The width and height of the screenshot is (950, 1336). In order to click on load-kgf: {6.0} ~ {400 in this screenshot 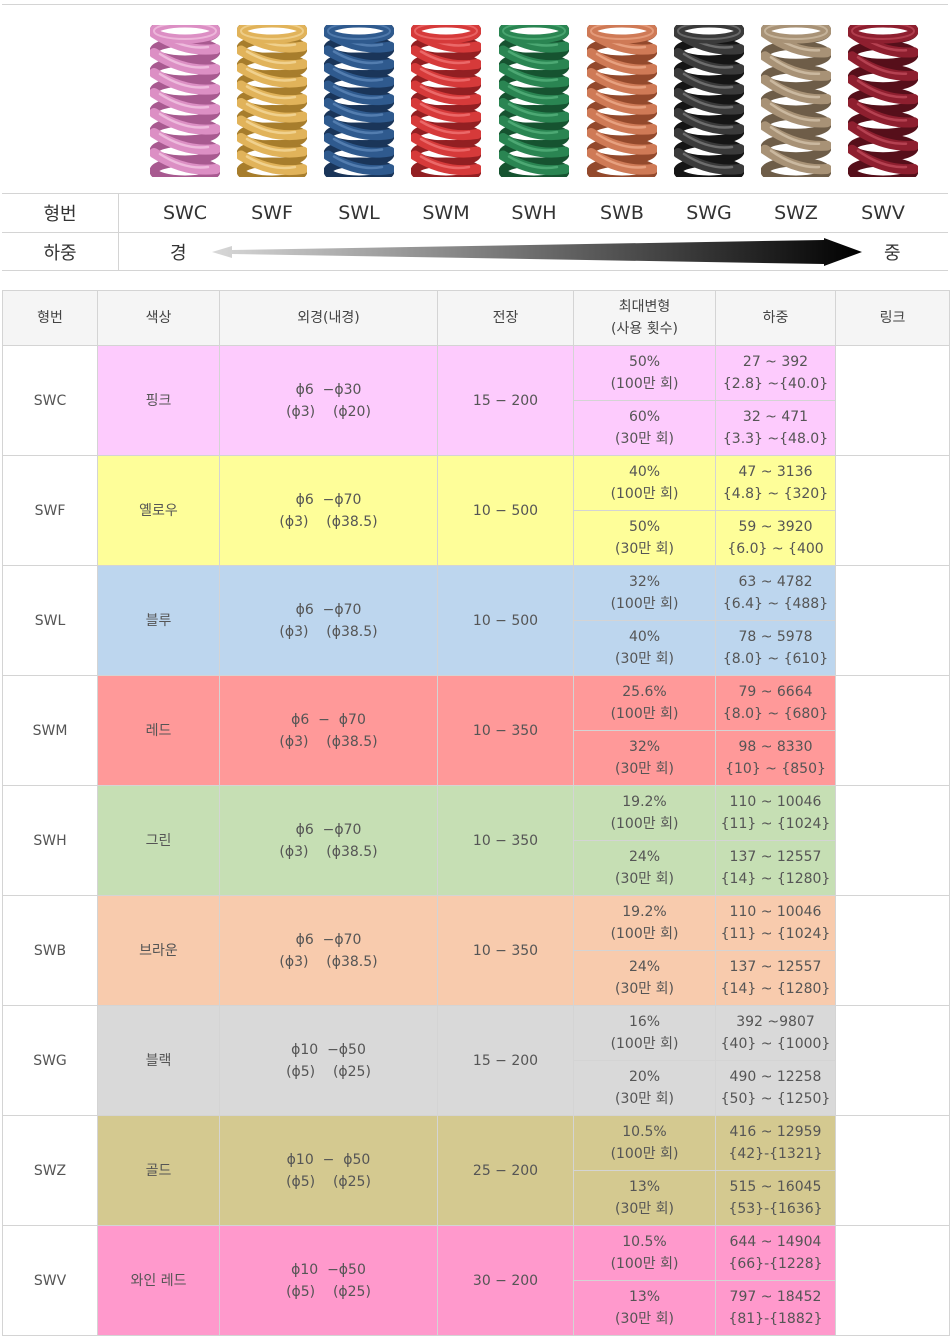, I will do `click(775, 549)`.